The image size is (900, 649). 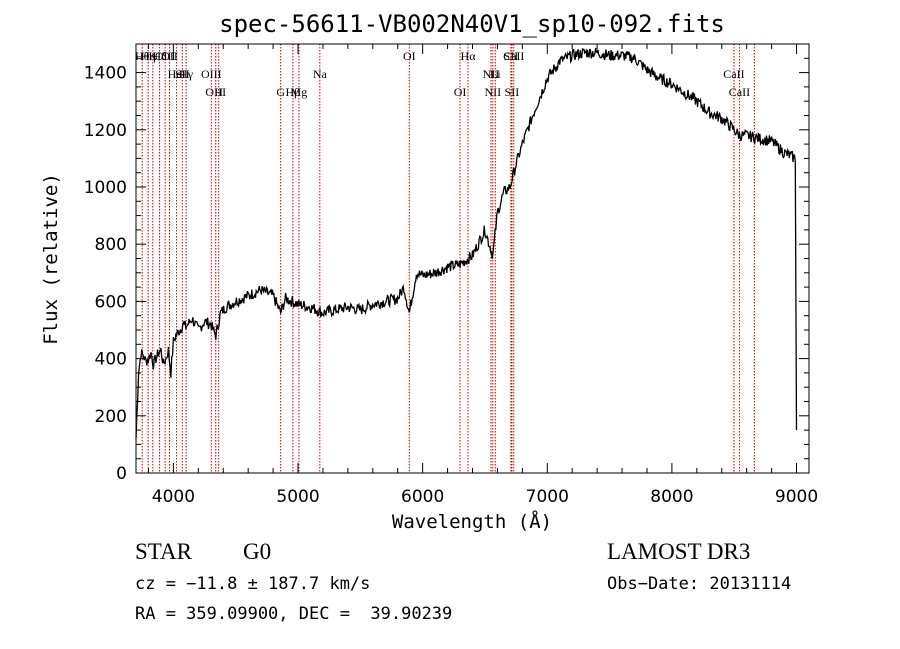 I want to click on y-tick-label: 1000, so click(x=105, y=188).